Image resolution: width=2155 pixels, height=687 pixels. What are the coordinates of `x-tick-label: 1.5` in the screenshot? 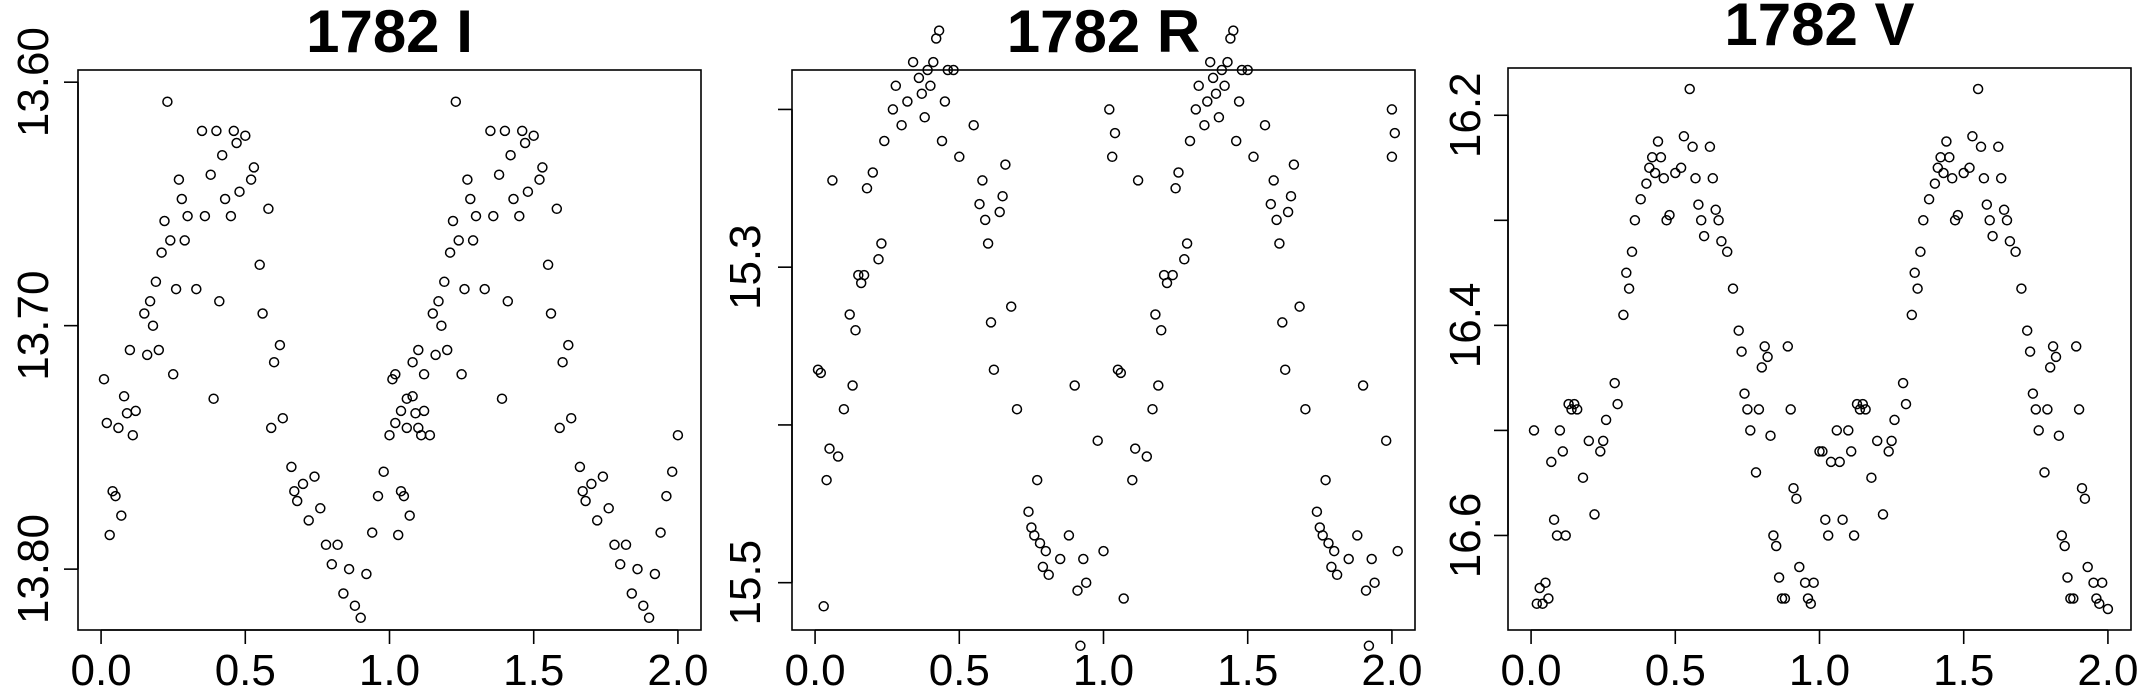 It's located at (533, 666).